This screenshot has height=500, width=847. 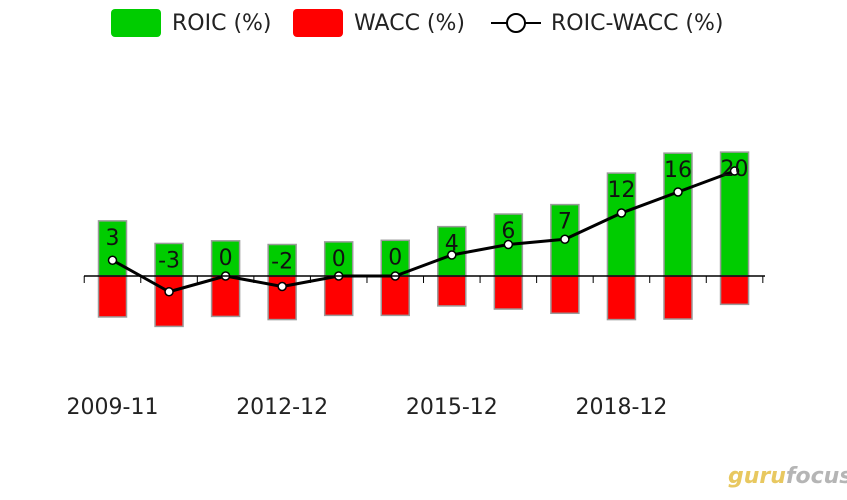 I want to click on data-label-2010-12: -3, so click(x=169, y=260).